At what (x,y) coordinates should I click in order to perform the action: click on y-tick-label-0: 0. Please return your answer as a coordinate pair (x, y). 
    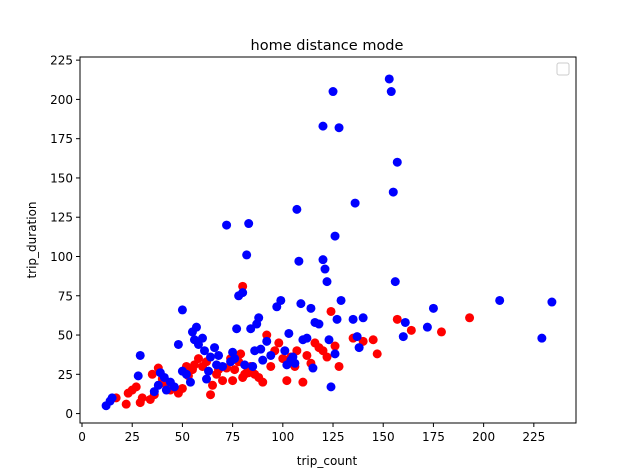
    Looking at the image, I should click on (69, 414).